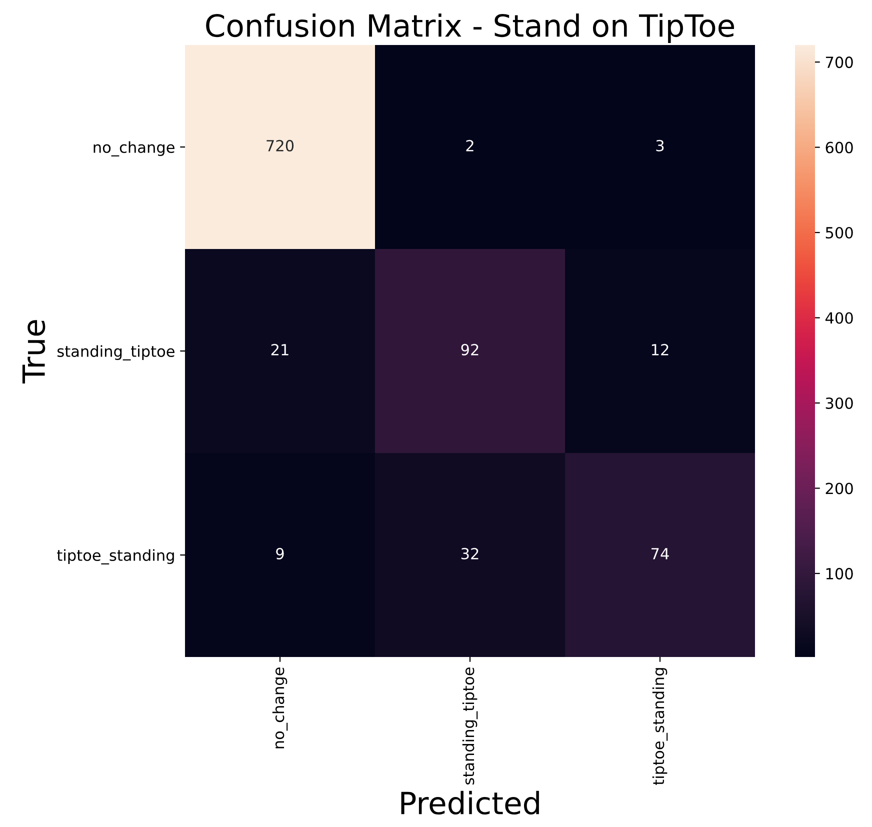  What do you see at coordinates (134, 148) in the screenshot?
I see `y-tick-label: no_change` at bounding box center [134, 148].